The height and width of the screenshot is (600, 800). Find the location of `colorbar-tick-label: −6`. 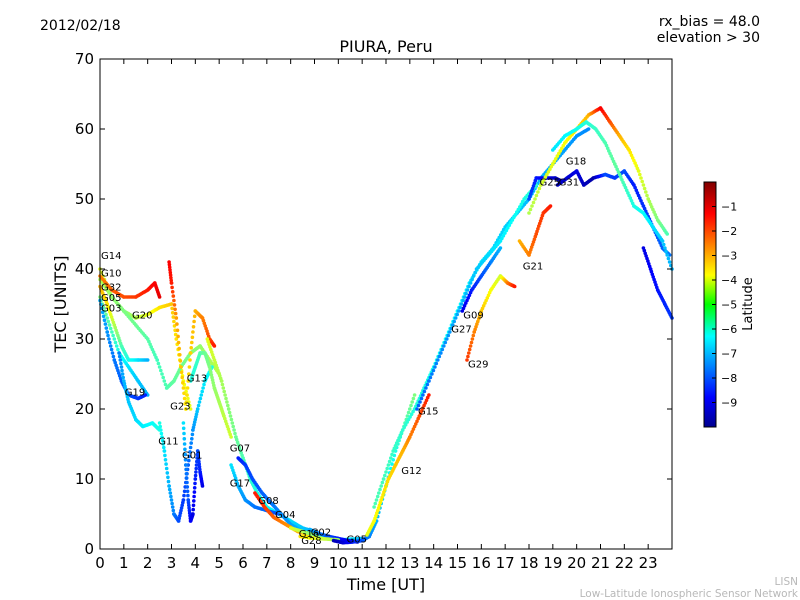

colorbar-tick-label: −6 is located at coordinates (729, 329).